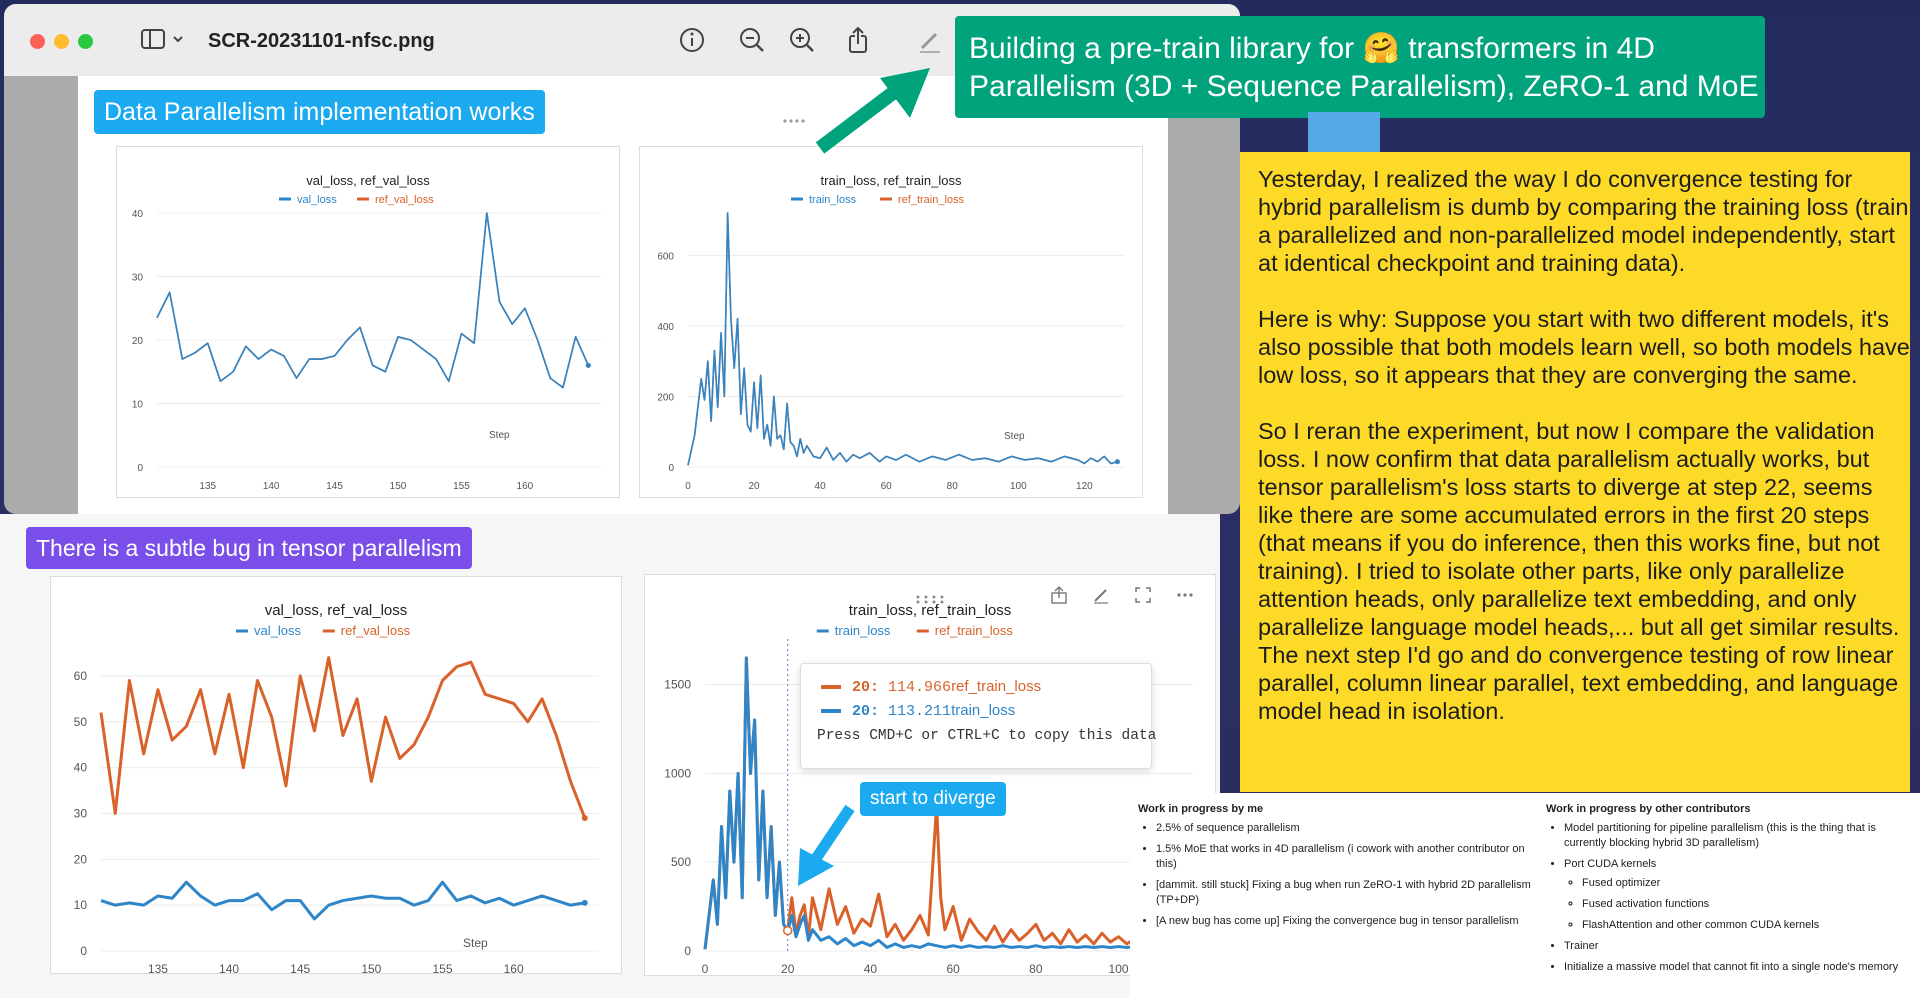  I want to click on export-icon, so click(1059, 597).